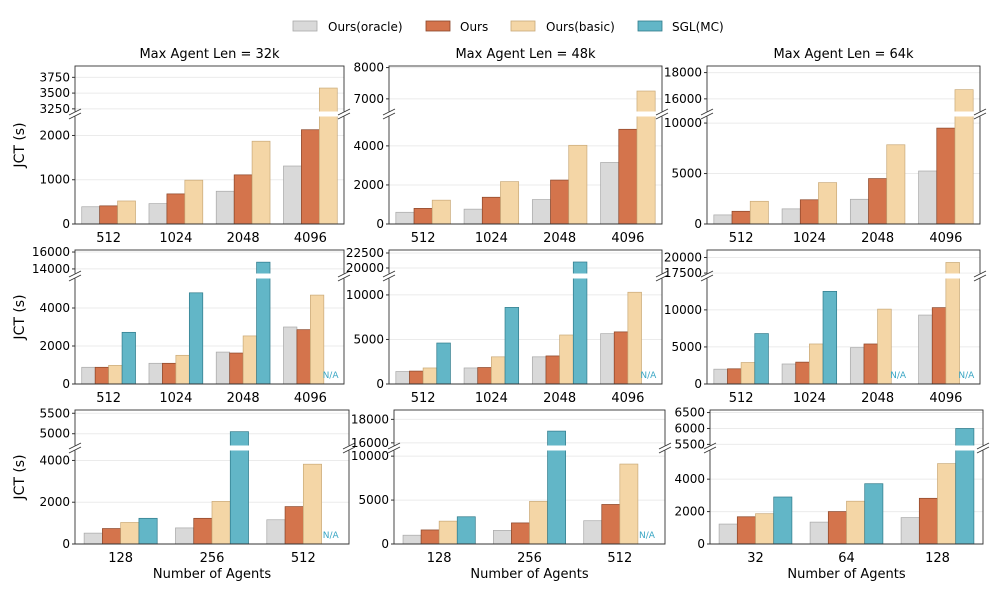 This screenshot has width=1000, height=602. What do you see at coordinates (525, 54) in the screenshot?
I see `panel-title: Max Agent Len = 48k` at bounding box center [525, 54].